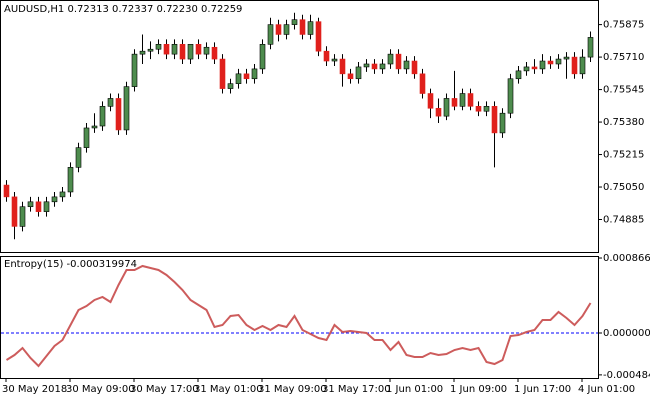 The width and height of the screenshot is (650, 400). Describe the element at coordinates (34, 389) in the screenshot. I see `x-tick-label: 30 May 2018` at that location.